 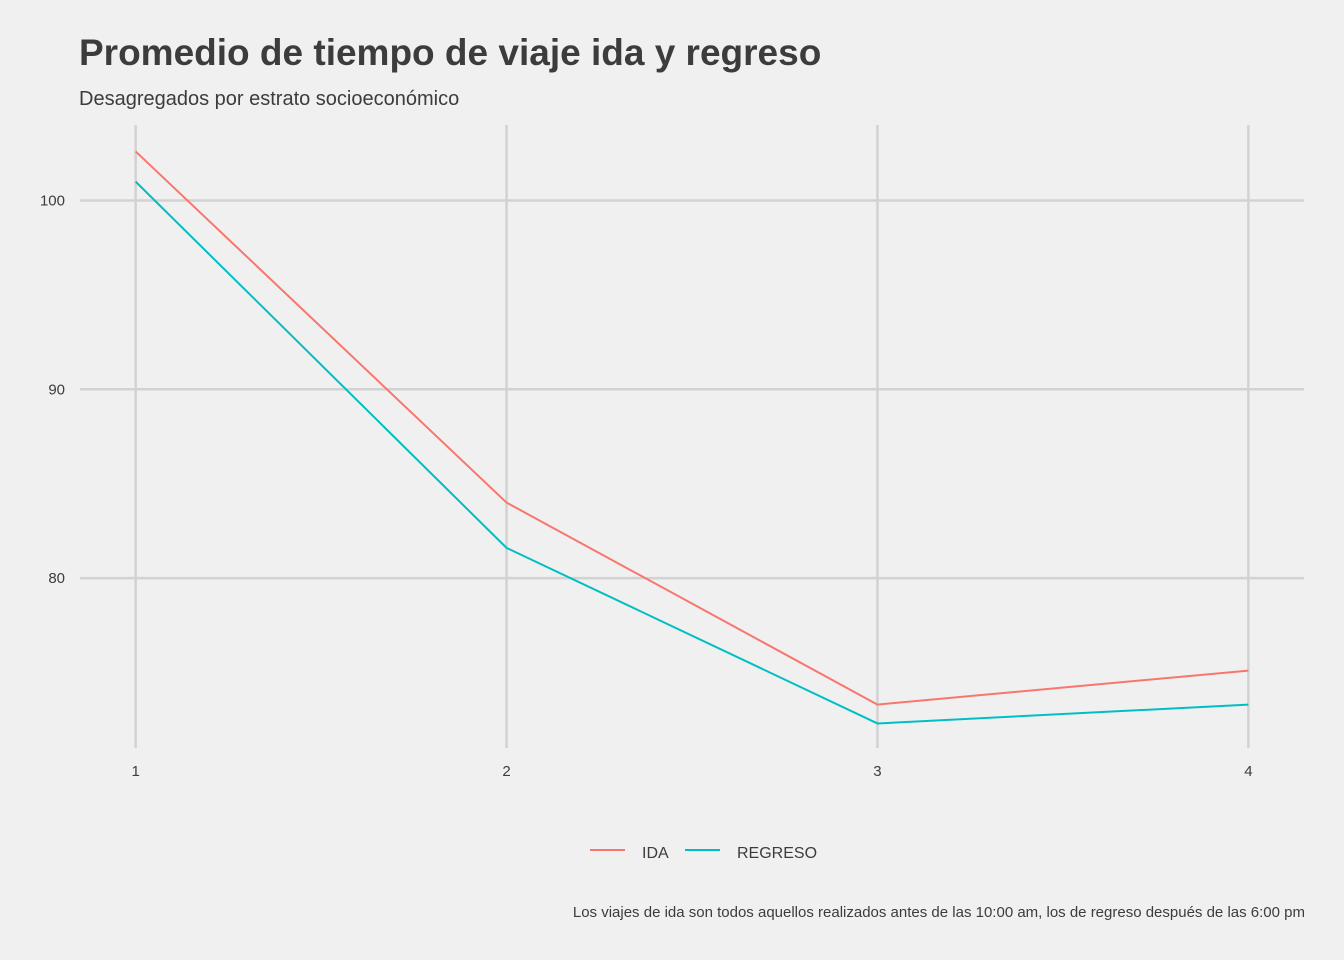 I want to click on y-tick-label: 90, so click(x=56, y=389).